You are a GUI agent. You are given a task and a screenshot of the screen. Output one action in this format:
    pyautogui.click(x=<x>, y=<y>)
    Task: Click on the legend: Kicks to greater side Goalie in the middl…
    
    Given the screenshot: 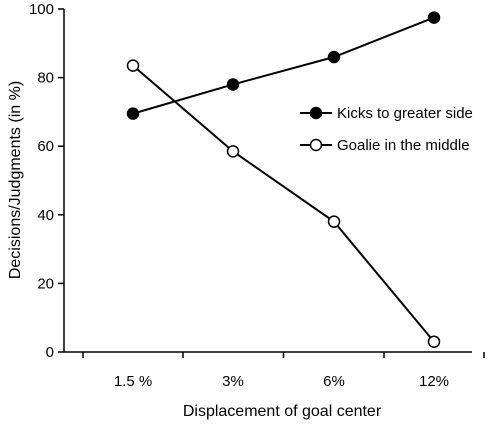 What is the action you would take?
    pyautogui.click(x=386, y=129)
    